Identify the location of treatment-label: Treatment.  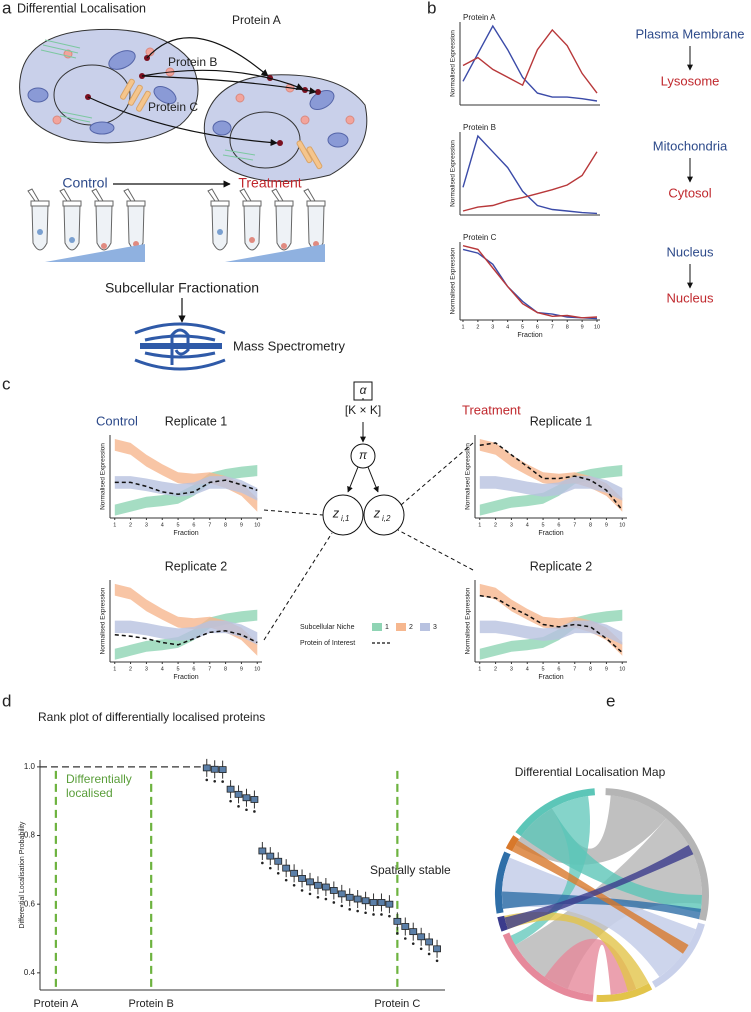
(269, 183).